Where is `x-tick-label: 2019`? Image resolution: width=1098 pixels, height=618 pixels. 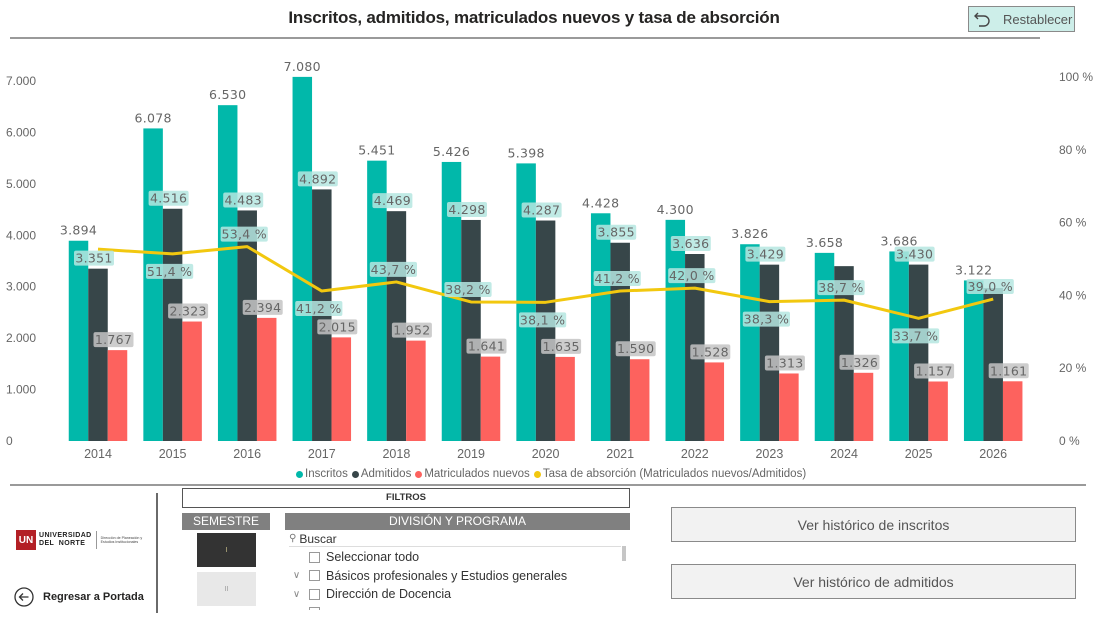
x-tick-label: 2019 is located at coordinates (471, 453).